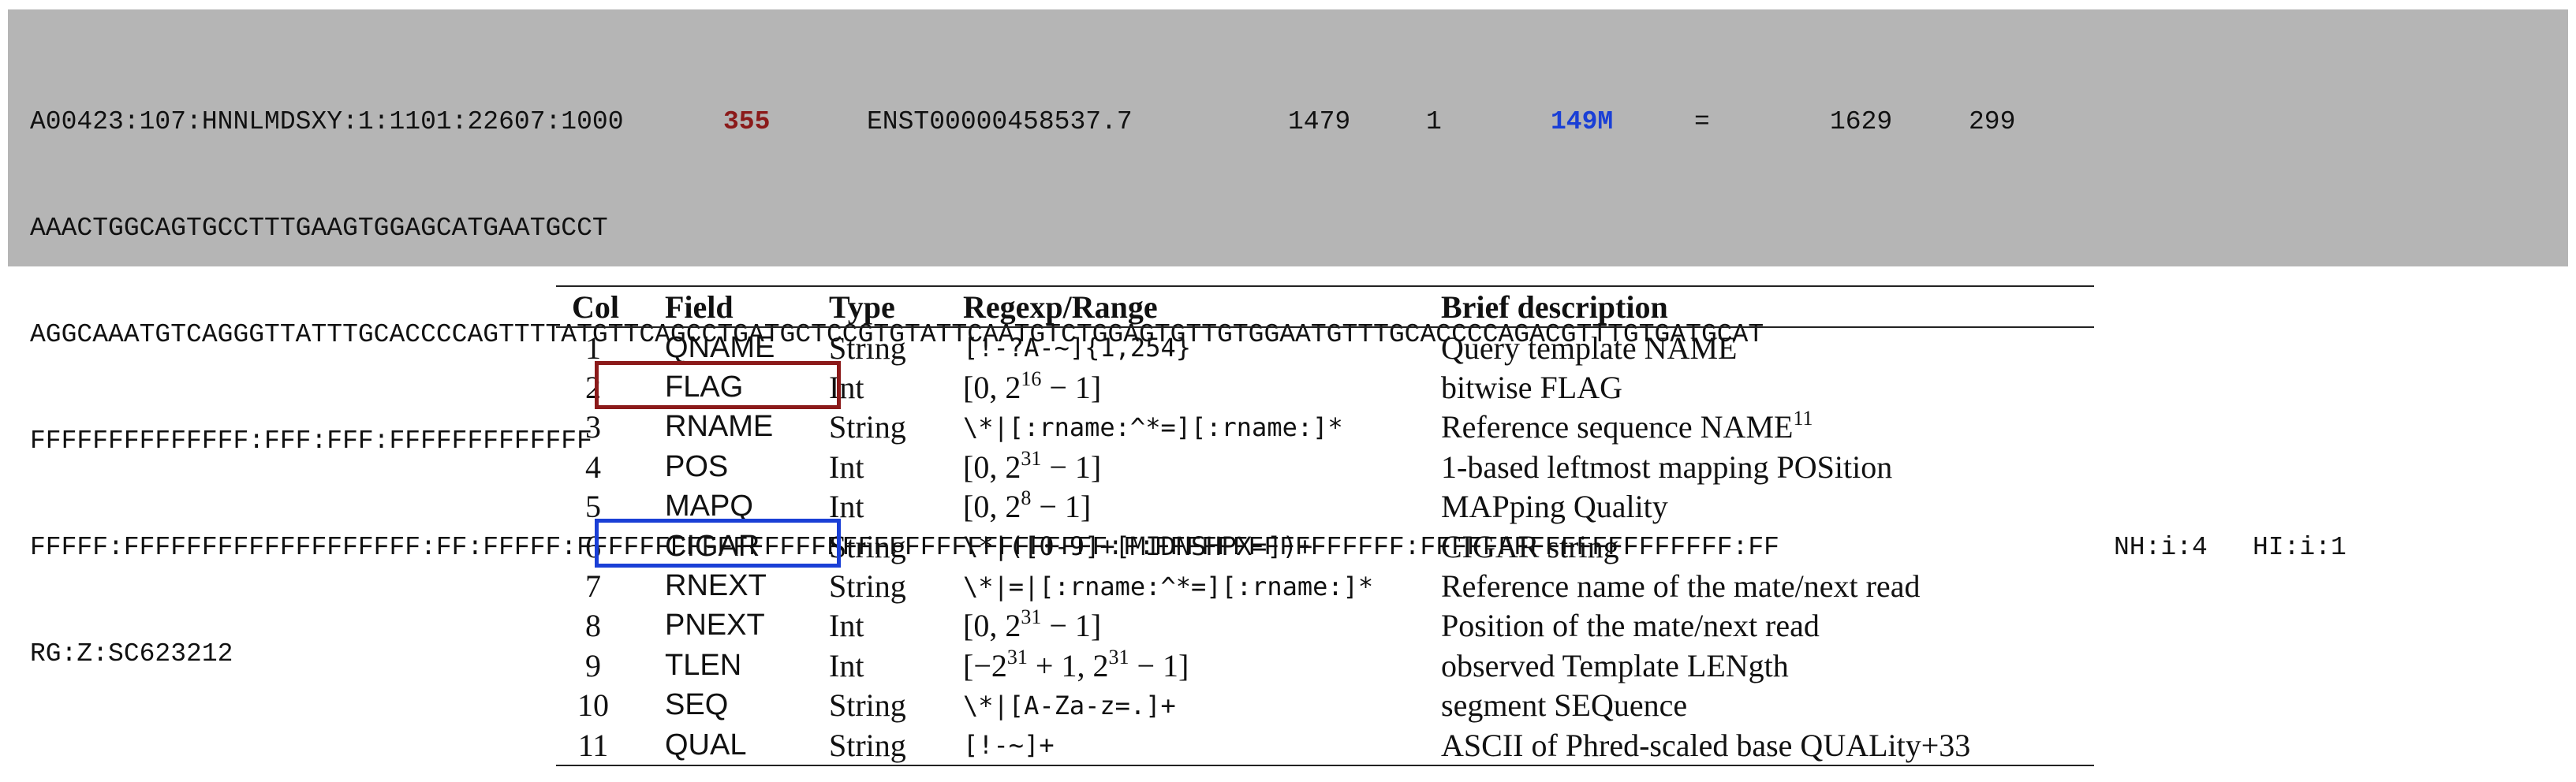 The image size is (2576, 782). What do you see at coordinates (131, 654) in the screenshot?
I see `sam-record-line-6: RG:Z:SC623212` at bounding box center [131, 654].